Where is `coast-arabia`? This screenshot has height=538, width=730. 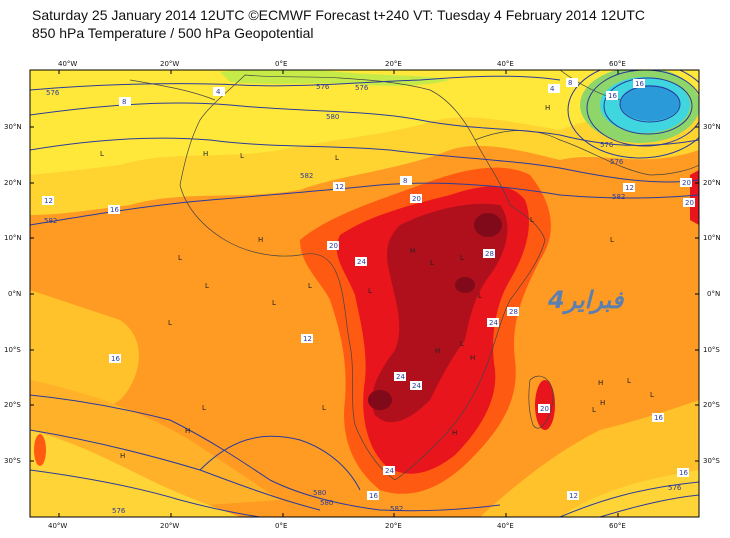
coast-arabia is located at coordinates (586, 153).